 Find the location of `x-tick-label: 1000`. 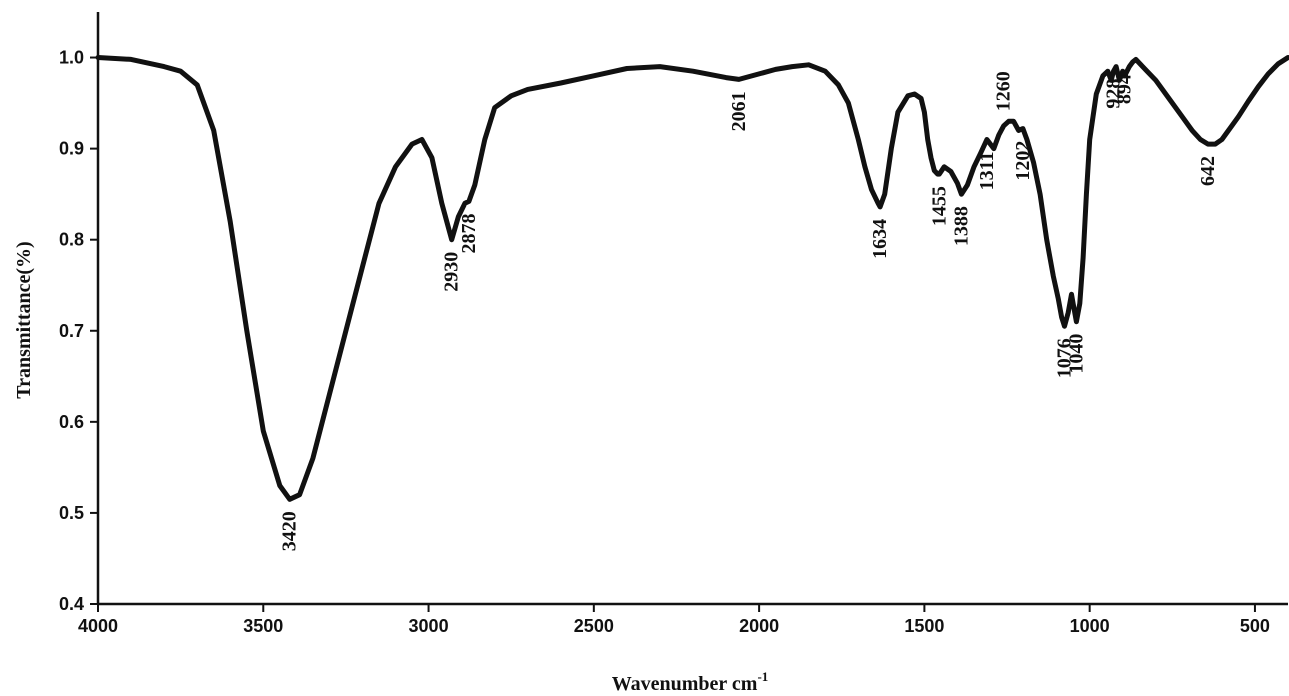

x-tick-label: 1000 is located at coordinates (1090, 626).